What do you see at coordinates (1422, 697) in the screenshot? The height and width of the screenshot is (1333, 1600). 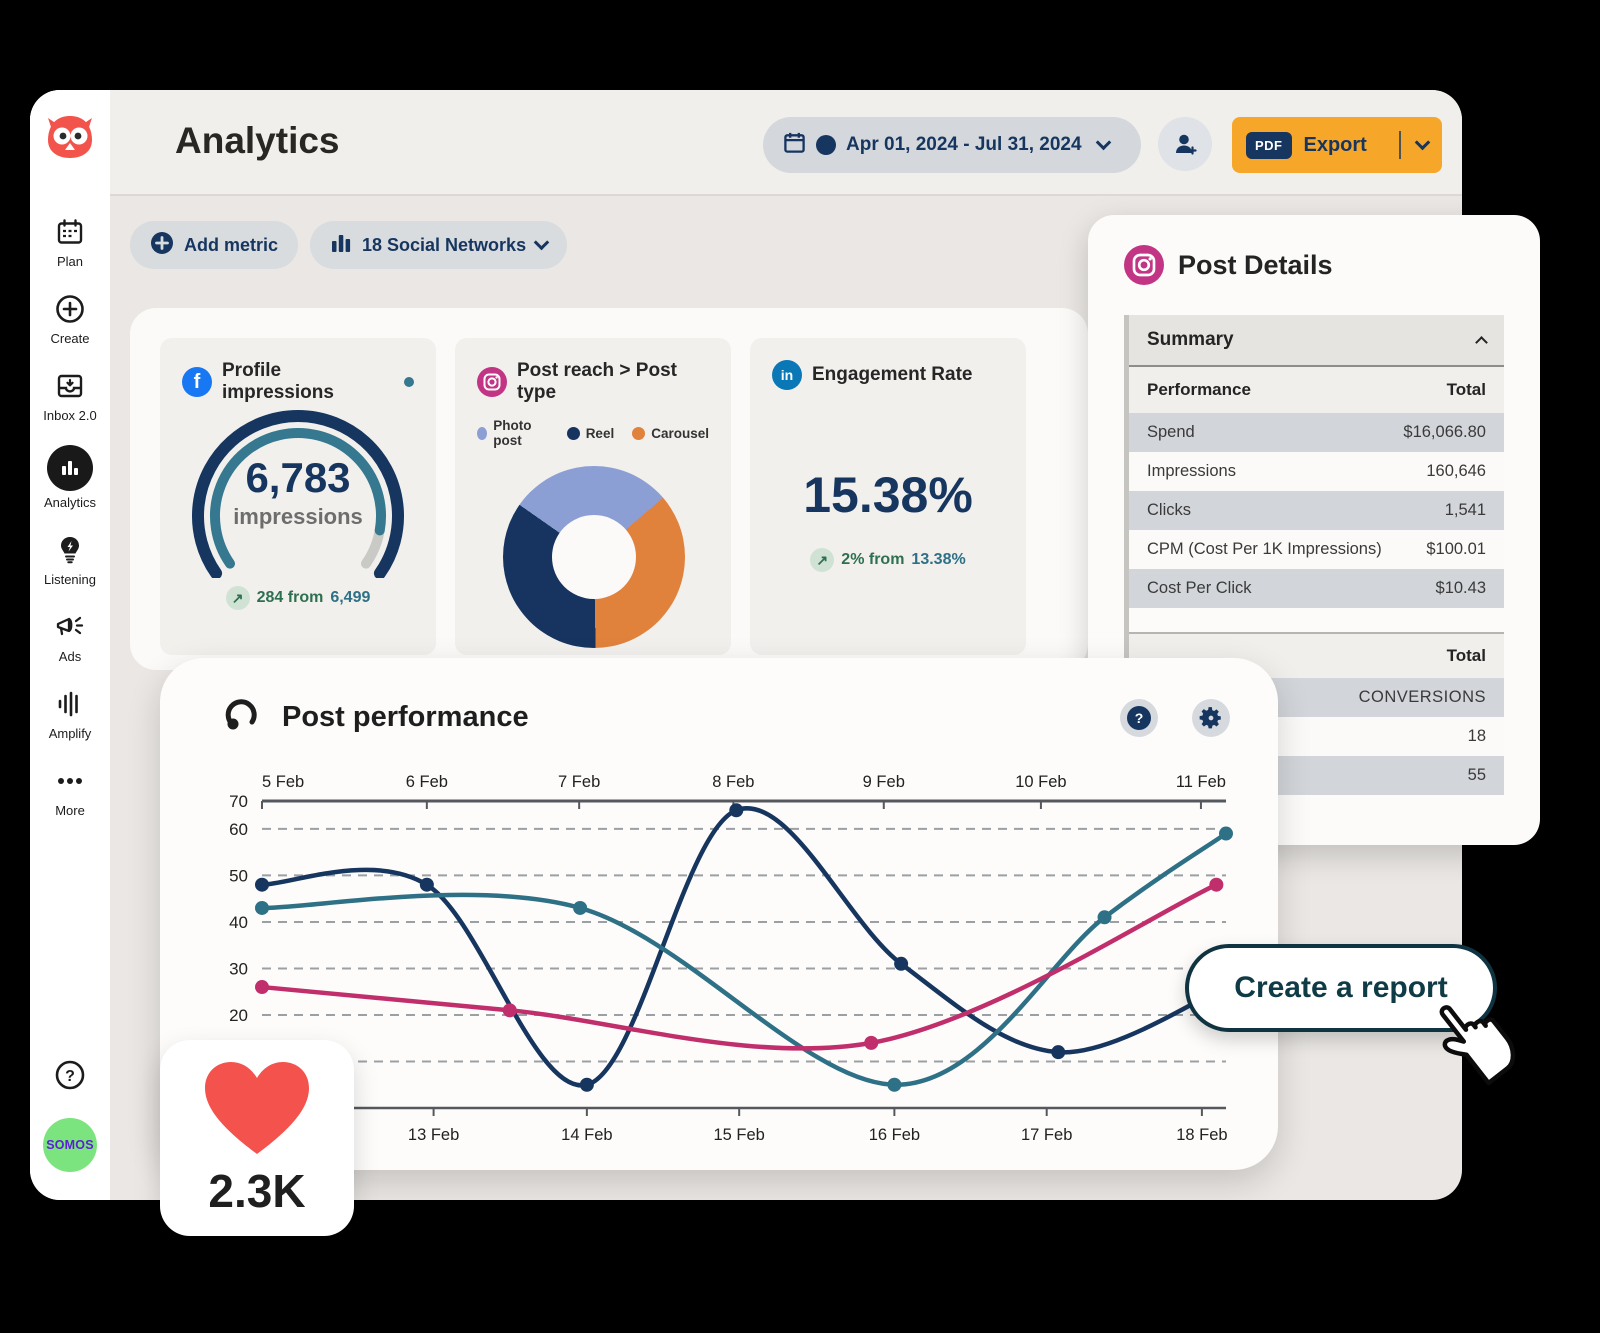 I see `row-value: CONVERSIONS` at bounding box center [1422, 697].